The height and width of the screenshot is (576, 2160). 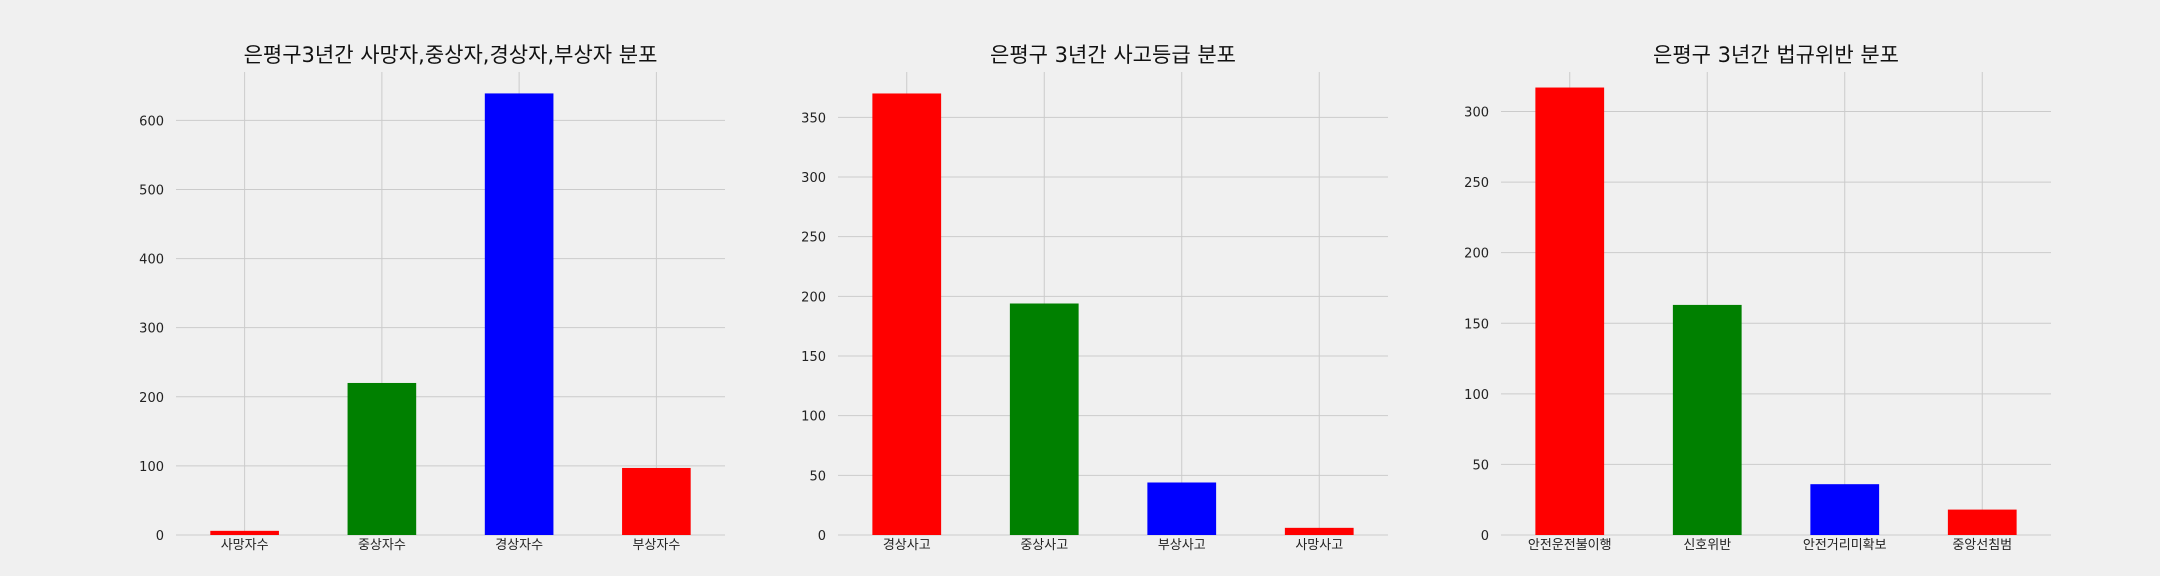 What do you see at coordinates (245, 545) in the screenshot?
I see `x-tick-label: 사망자수` at bounding box center [245, 545].